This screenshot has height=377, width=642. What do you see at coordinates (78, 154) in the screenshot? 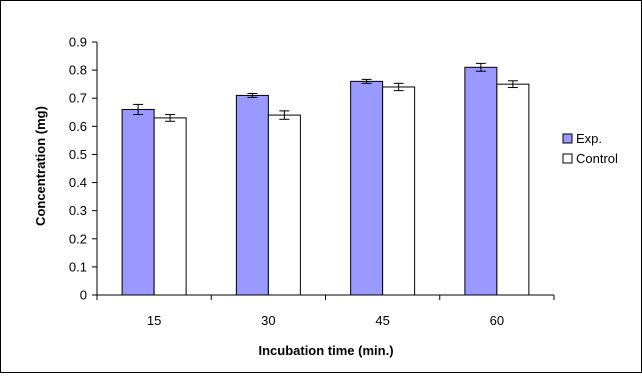
I see `y-tick-label: 0.5` at bounding box center [78, 154].